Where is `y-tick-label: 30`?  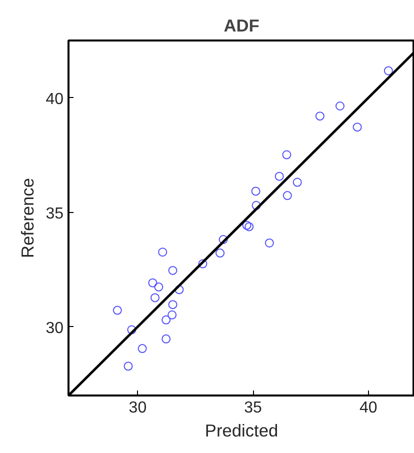
y-tick-label: 30 is located at coordinates (55, 328).